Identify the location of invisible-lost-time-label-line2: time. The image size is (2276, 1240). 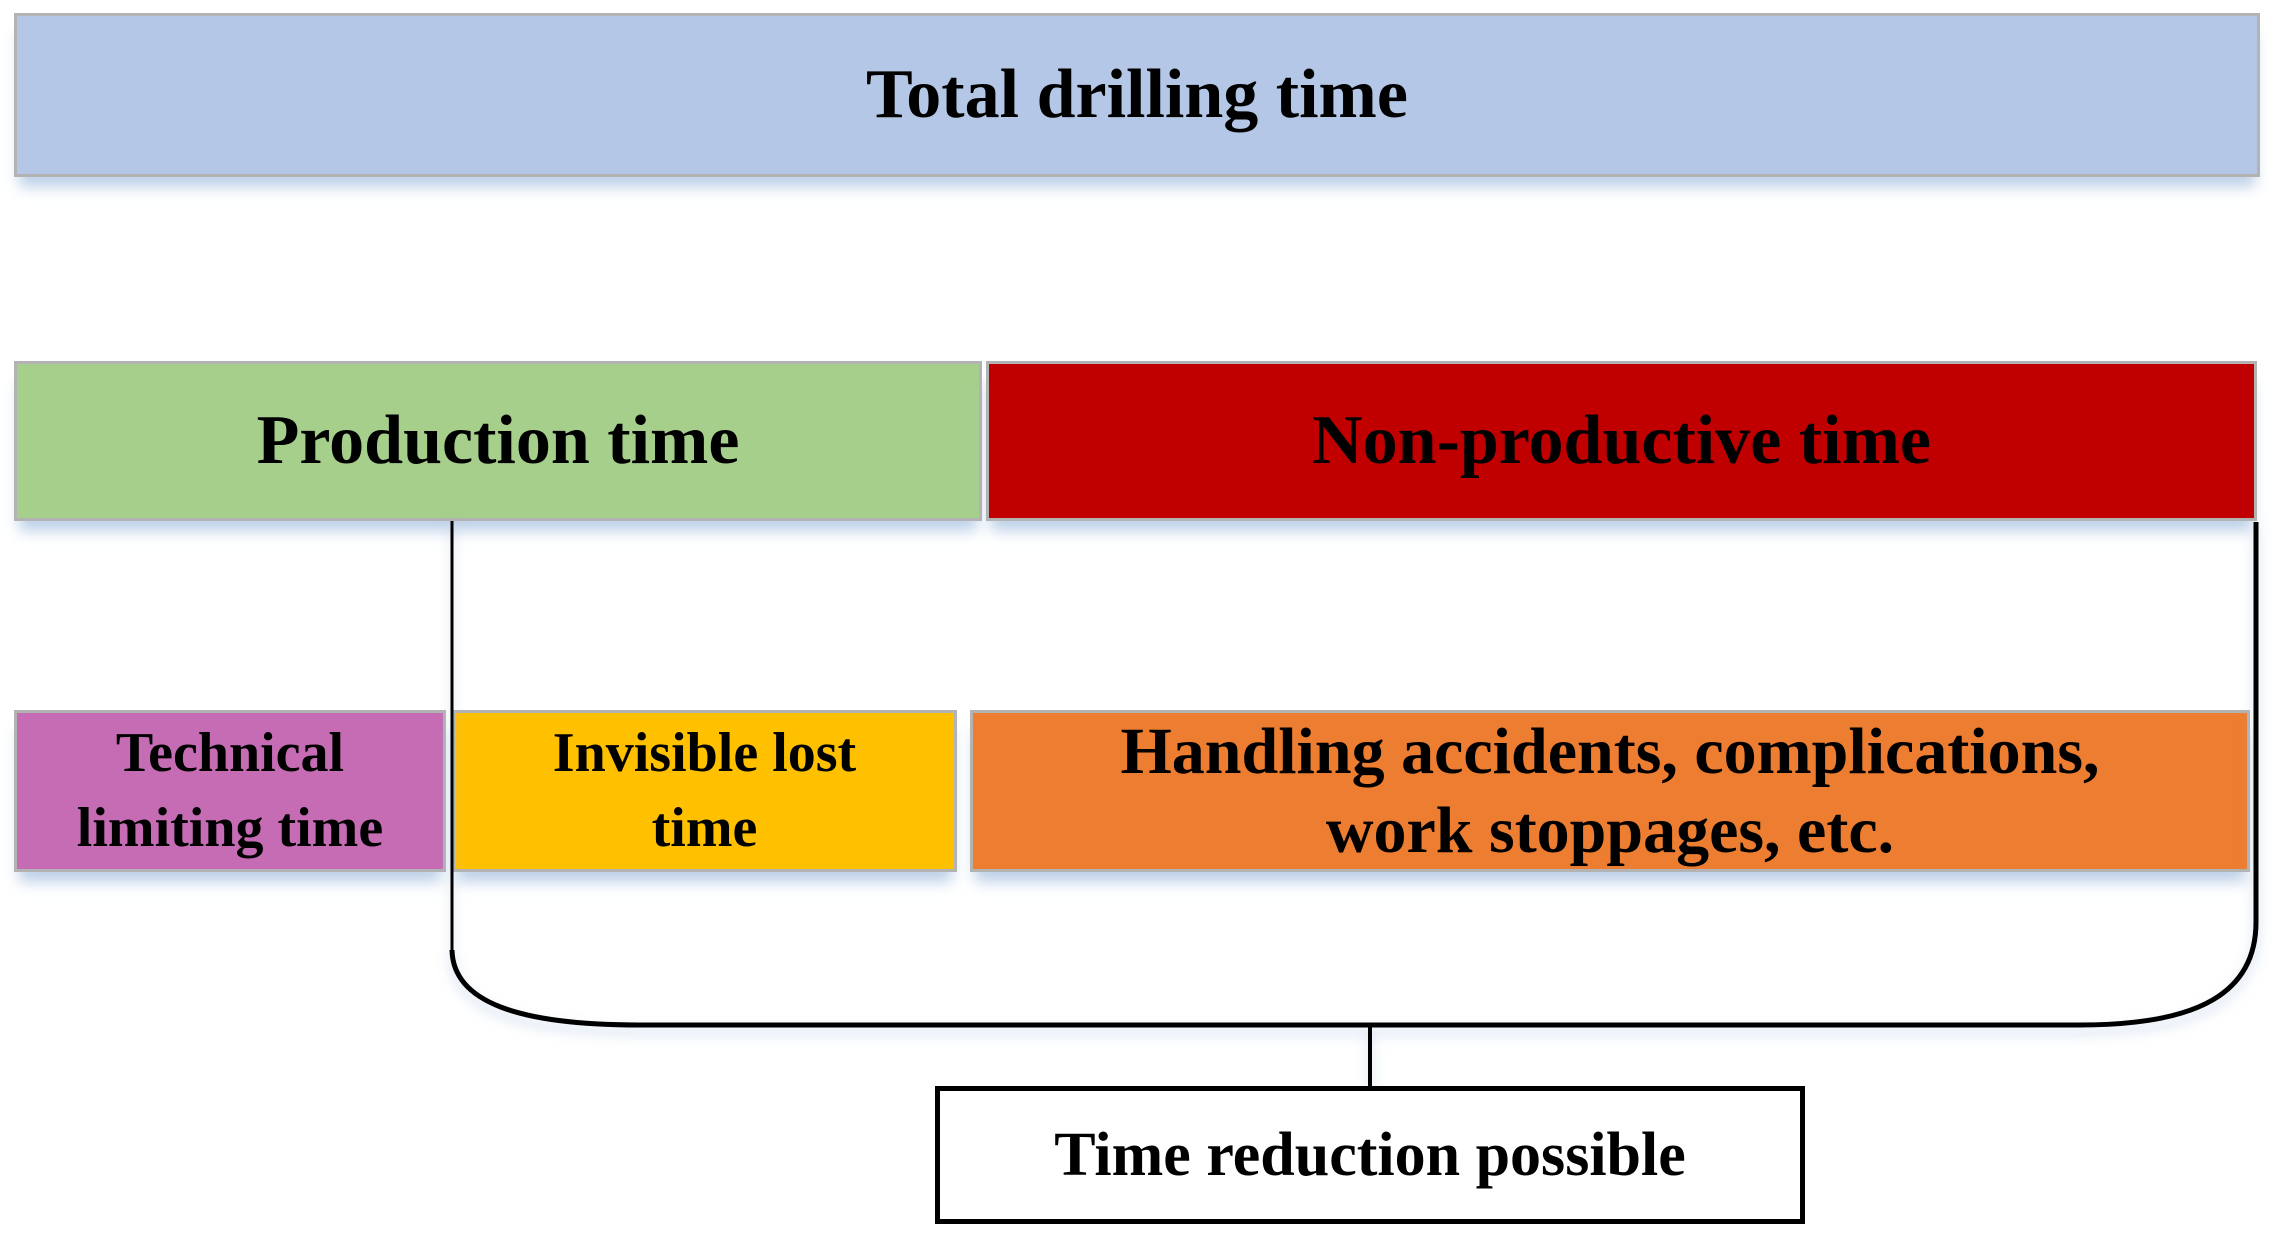
(704, 828).